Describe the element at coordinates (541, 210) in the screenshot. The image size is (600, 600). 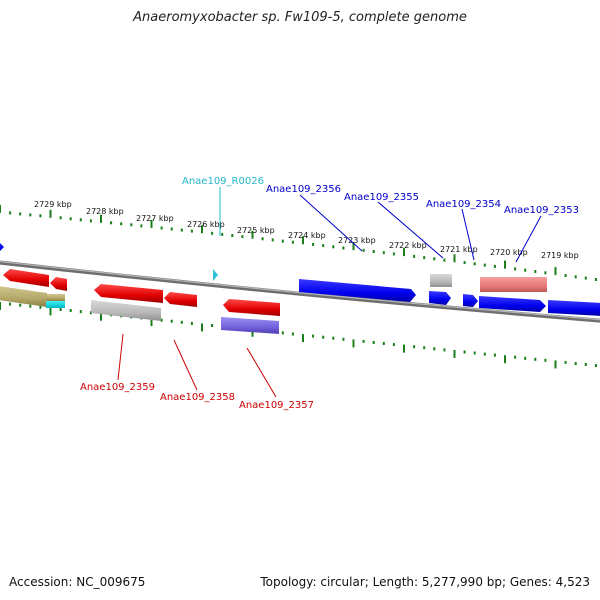
I see `gene-label: Anae109_2353` at that location.